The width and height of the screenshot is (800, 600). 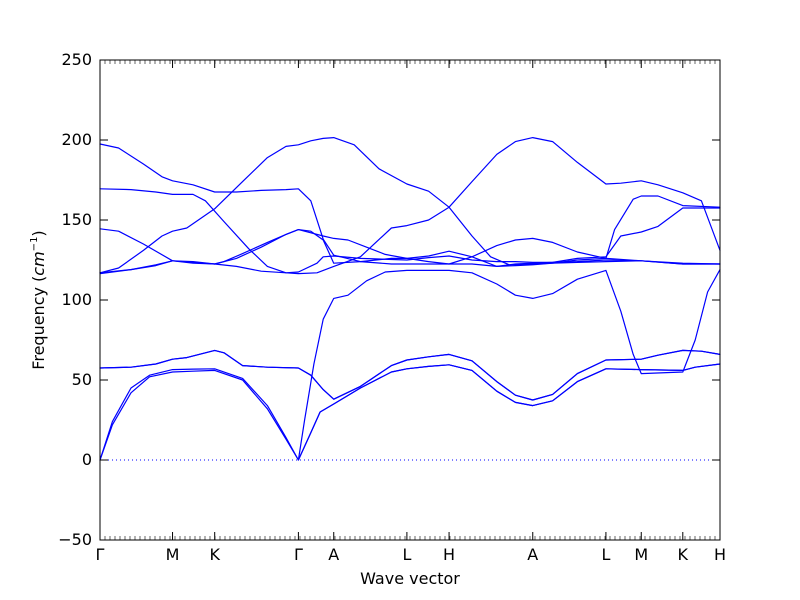 What do you see at coordinates (410, 578) in the screenshot?
I see `x-axis-title: Wave vector` at bounding box center [410, 578].